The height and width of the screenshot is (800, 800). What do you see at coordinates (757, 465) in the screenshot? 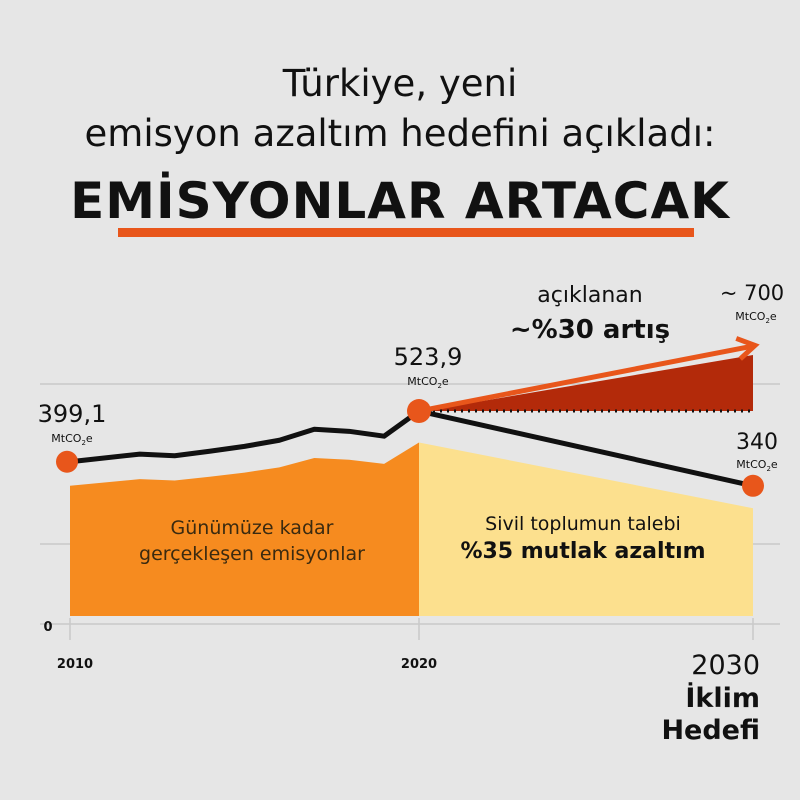
I see `unit-label-2030-low: MtCO2e` at bounding box center [757, 465].